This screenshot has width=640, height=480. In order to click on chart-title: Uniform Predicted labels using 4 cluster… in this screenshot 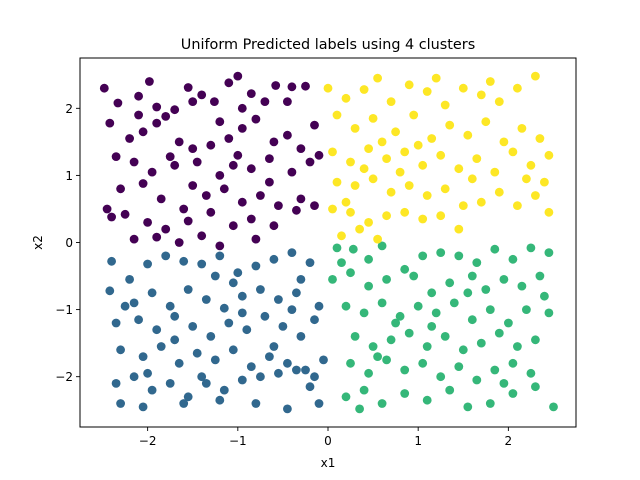, I will do `click(328, 45)`.